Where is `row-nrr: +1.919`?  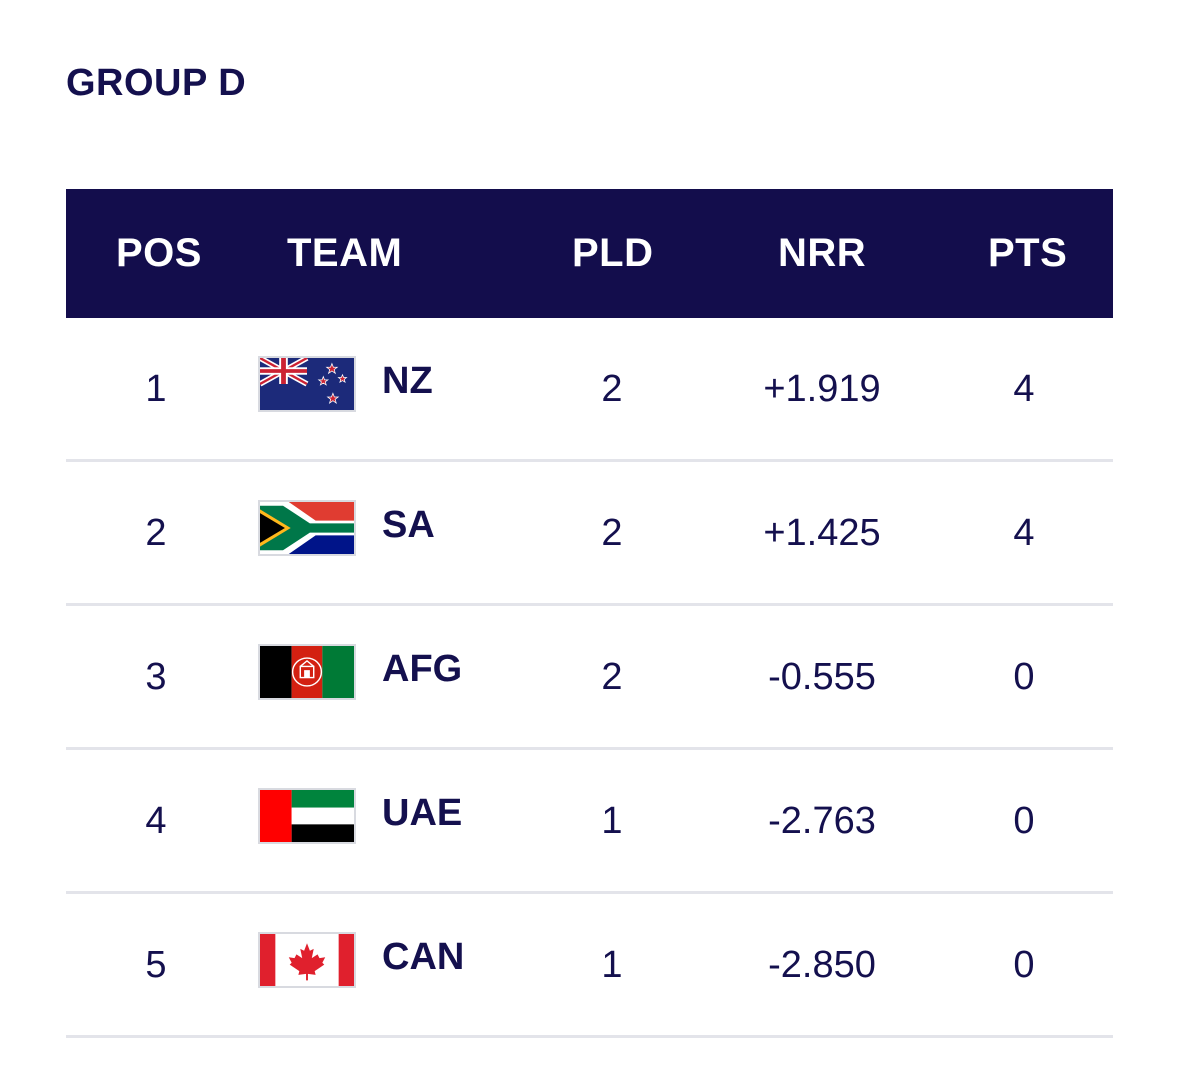 row-nrr: +1.919 is located at coordinates (822, 389).